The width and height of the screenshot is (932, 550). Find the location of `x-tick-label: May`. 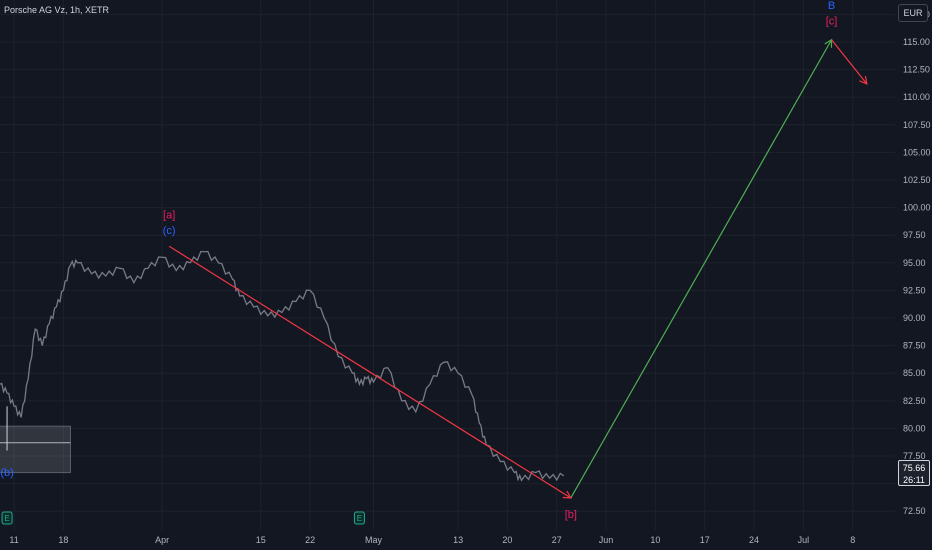

x-tick-label: May is located at coordinates (374, 540).